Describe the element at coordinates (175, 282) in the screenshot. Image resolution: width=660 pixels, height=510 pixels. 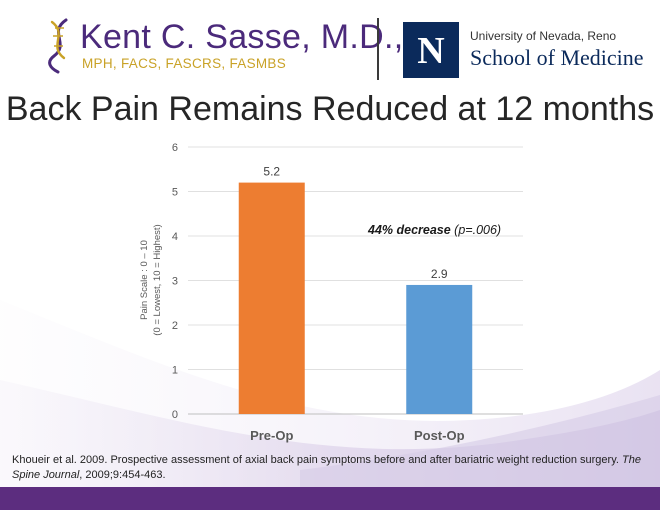
I see `y-tick-label: 3` at that location.